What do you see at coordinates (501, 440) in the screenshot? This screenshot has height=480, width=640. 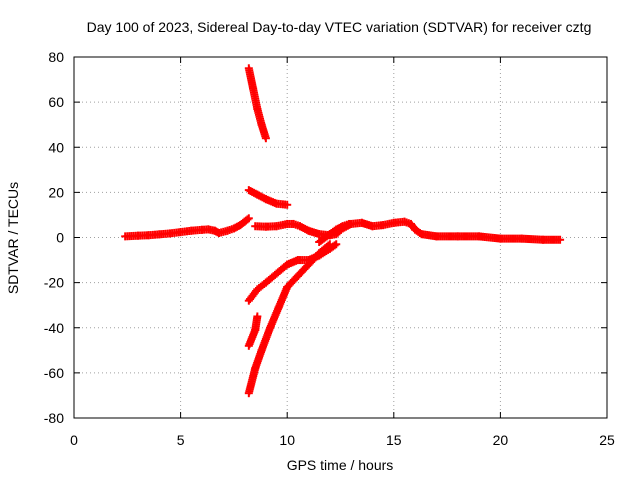 I see `x-tick-label: 20` at bounding box center [501, 440].